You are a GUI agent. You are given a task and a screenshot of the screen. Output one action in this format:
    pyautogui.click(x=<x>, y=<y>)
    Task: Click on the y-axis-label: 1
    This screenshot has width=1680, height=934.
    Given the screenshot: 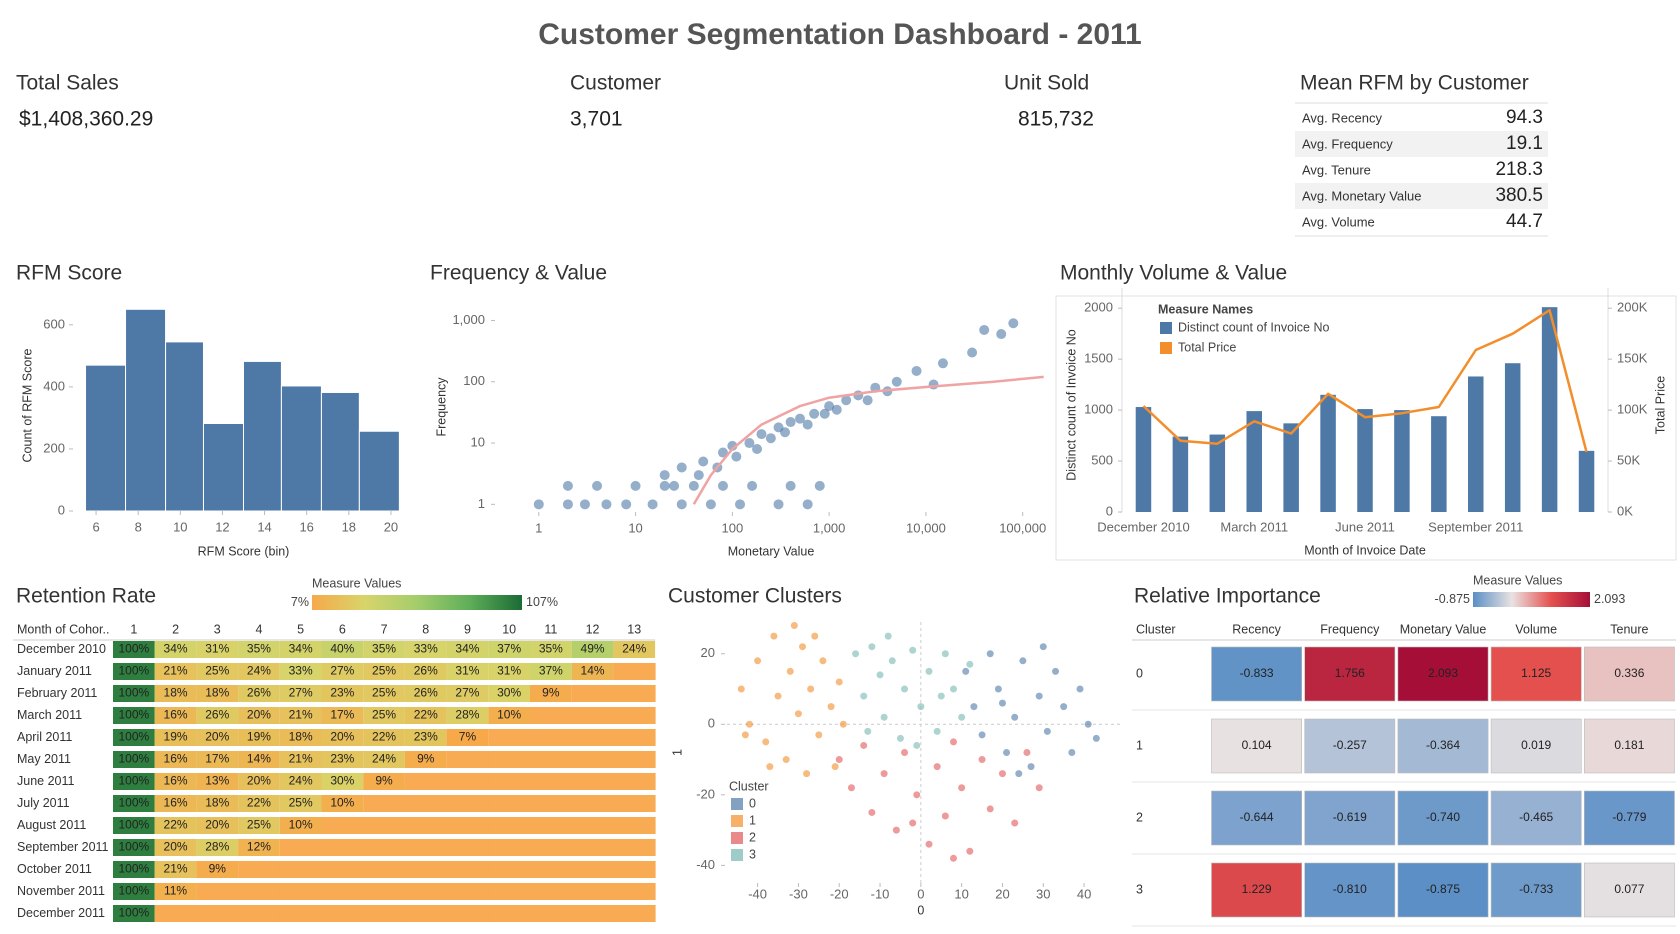 What is the action you would take?
    pyautogui.click(x=677, y=752)
    